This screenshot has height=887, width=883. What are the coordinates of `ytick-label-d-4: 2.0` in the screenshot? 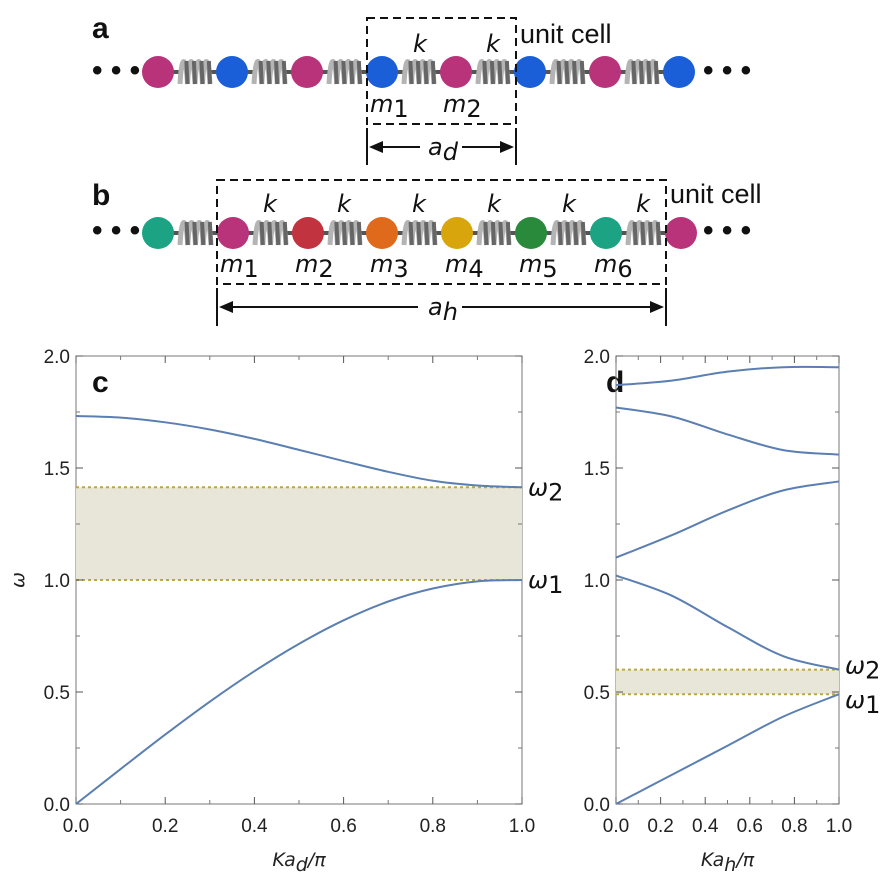 It's located at (597, 357).